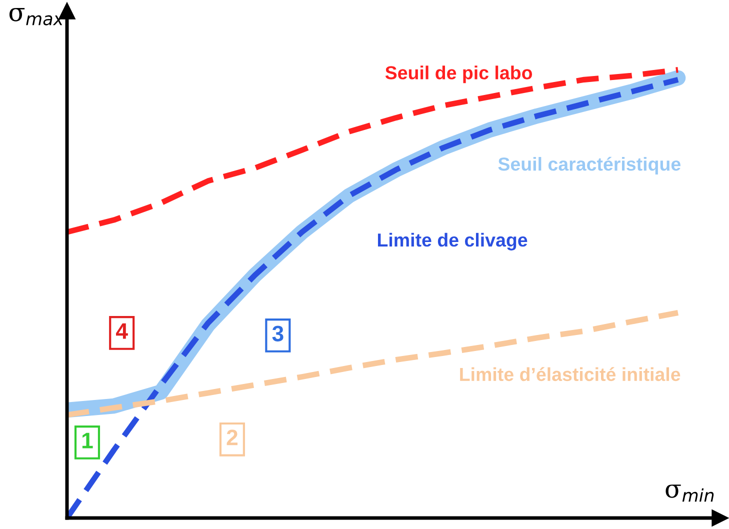 This screenshot has width=729, height=529. Describe the element at coordinates (690, 493) in the screenshot. I see `x-axis-title: σ$_{min}$` at that location.